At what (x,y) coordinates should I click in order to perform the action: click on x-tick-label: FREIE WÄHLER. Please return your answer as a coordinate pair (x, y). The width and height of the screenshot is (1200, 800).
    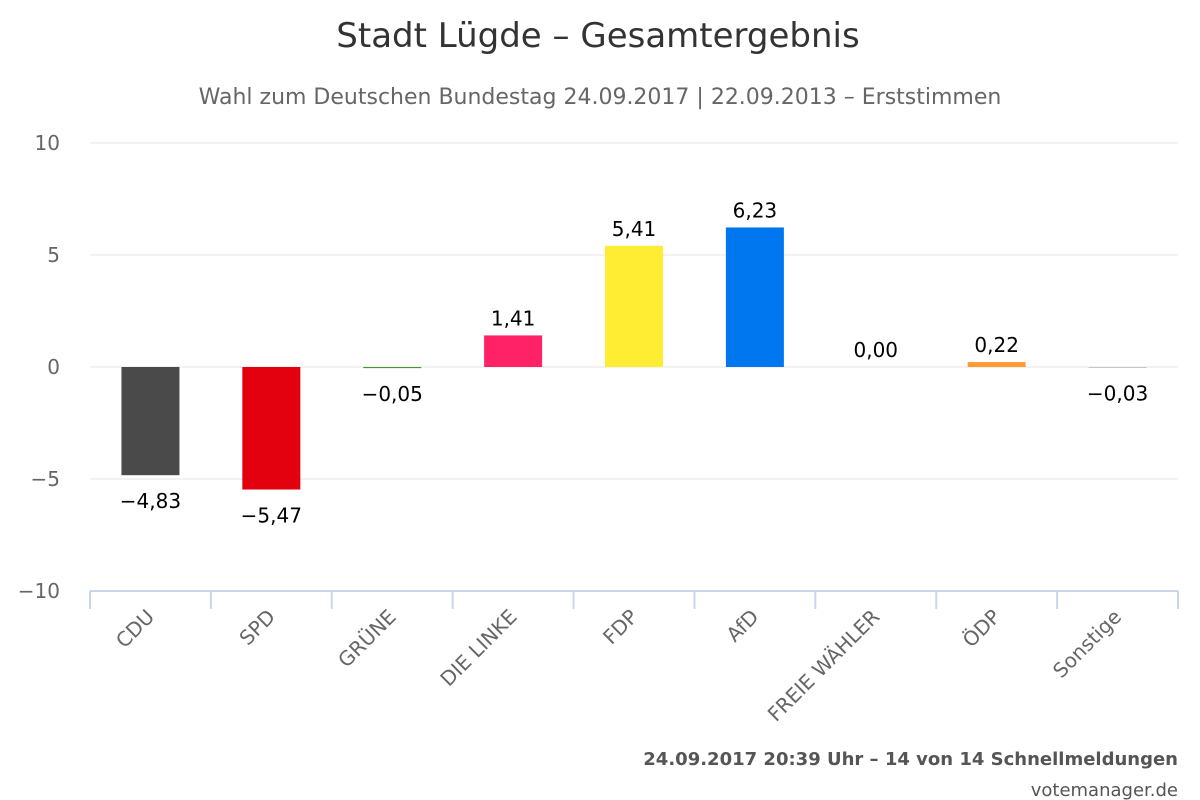
    Looking at the image, I should click on (824, 665).